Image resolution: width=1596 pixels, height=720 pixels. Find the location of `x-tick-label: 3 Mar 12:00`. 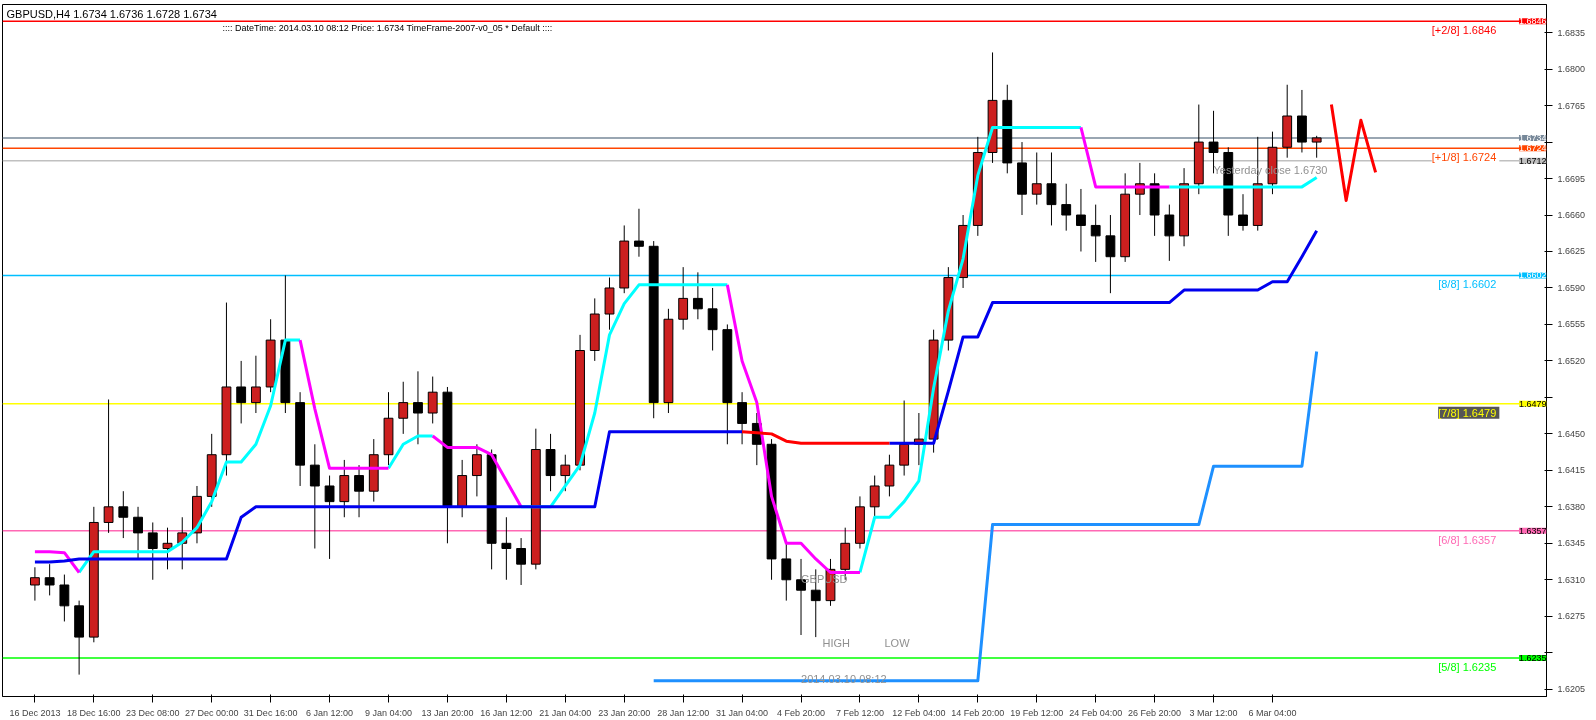

x-tick-label: 3 Mar 12:00 is located at coordinates (1213, 712).